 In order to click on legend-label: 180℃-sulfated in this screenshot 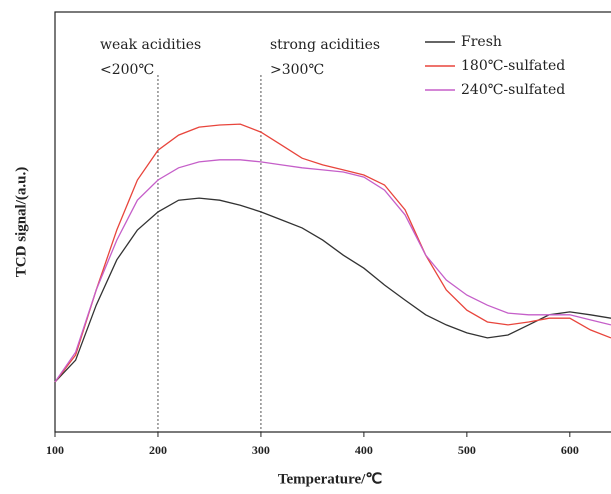, I will do `click(513, 66)`.